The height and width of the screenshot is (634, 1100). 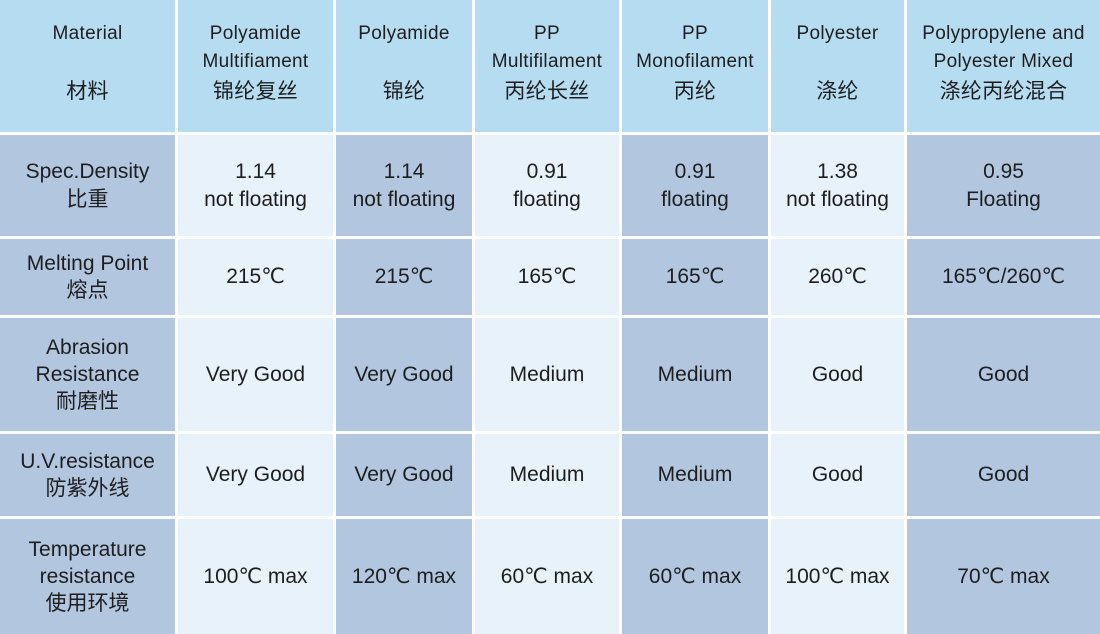 What do you see at coordinates (87, 199) in the screenshot?
I see `row-label-text: 比重` at bounding box center [87, 199].